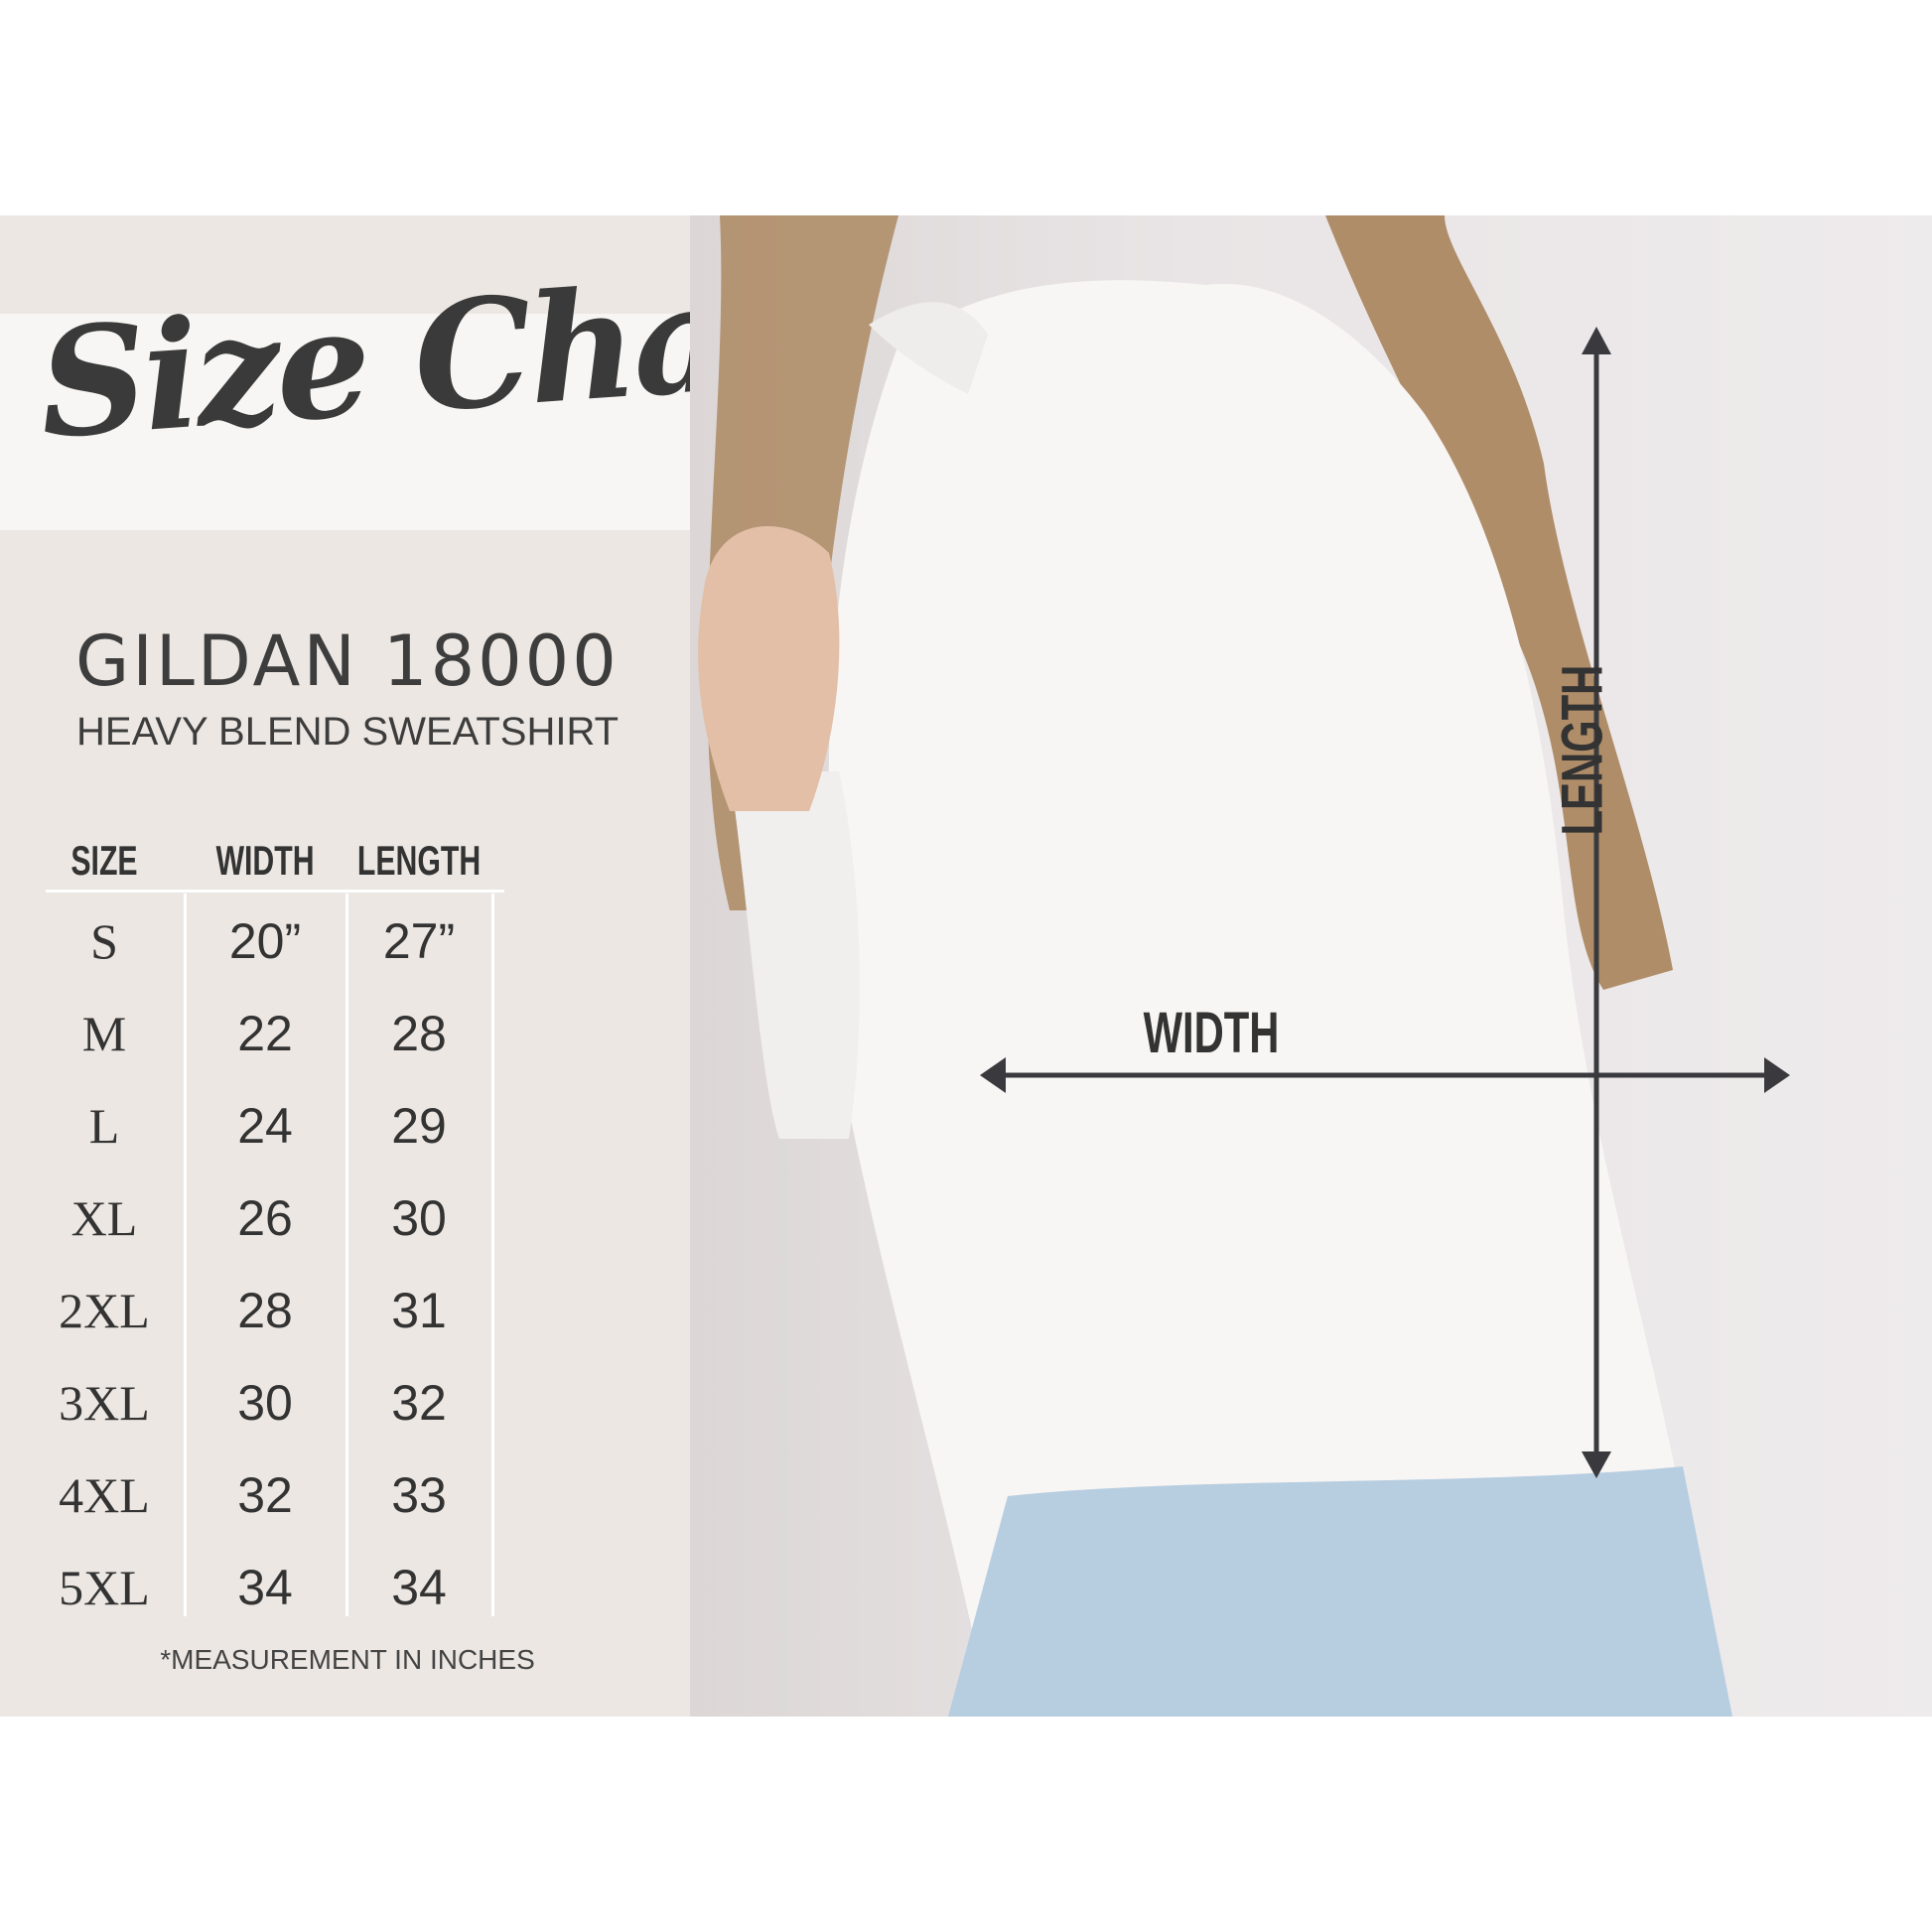 The height and width of the screenshot is (1932, 1932). I want to click on length-cell: 34, so click(419, 1587).